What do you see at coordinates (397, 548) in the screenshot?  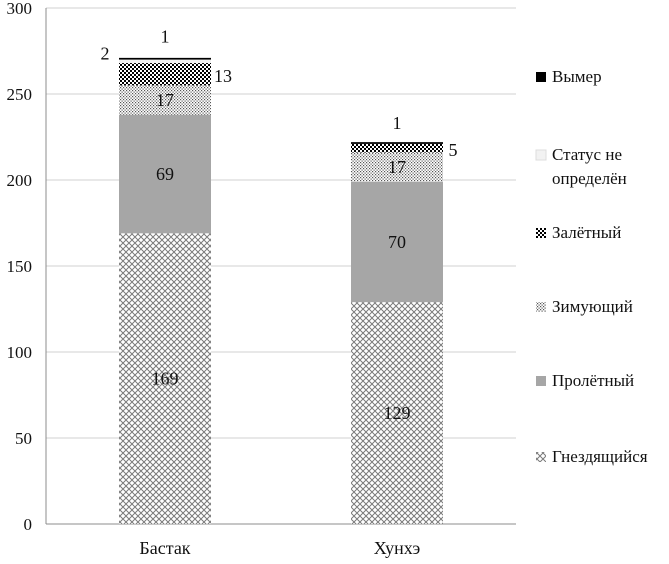 I see `x-tick-label: Хунхэ` at bounding box center [397, 548].